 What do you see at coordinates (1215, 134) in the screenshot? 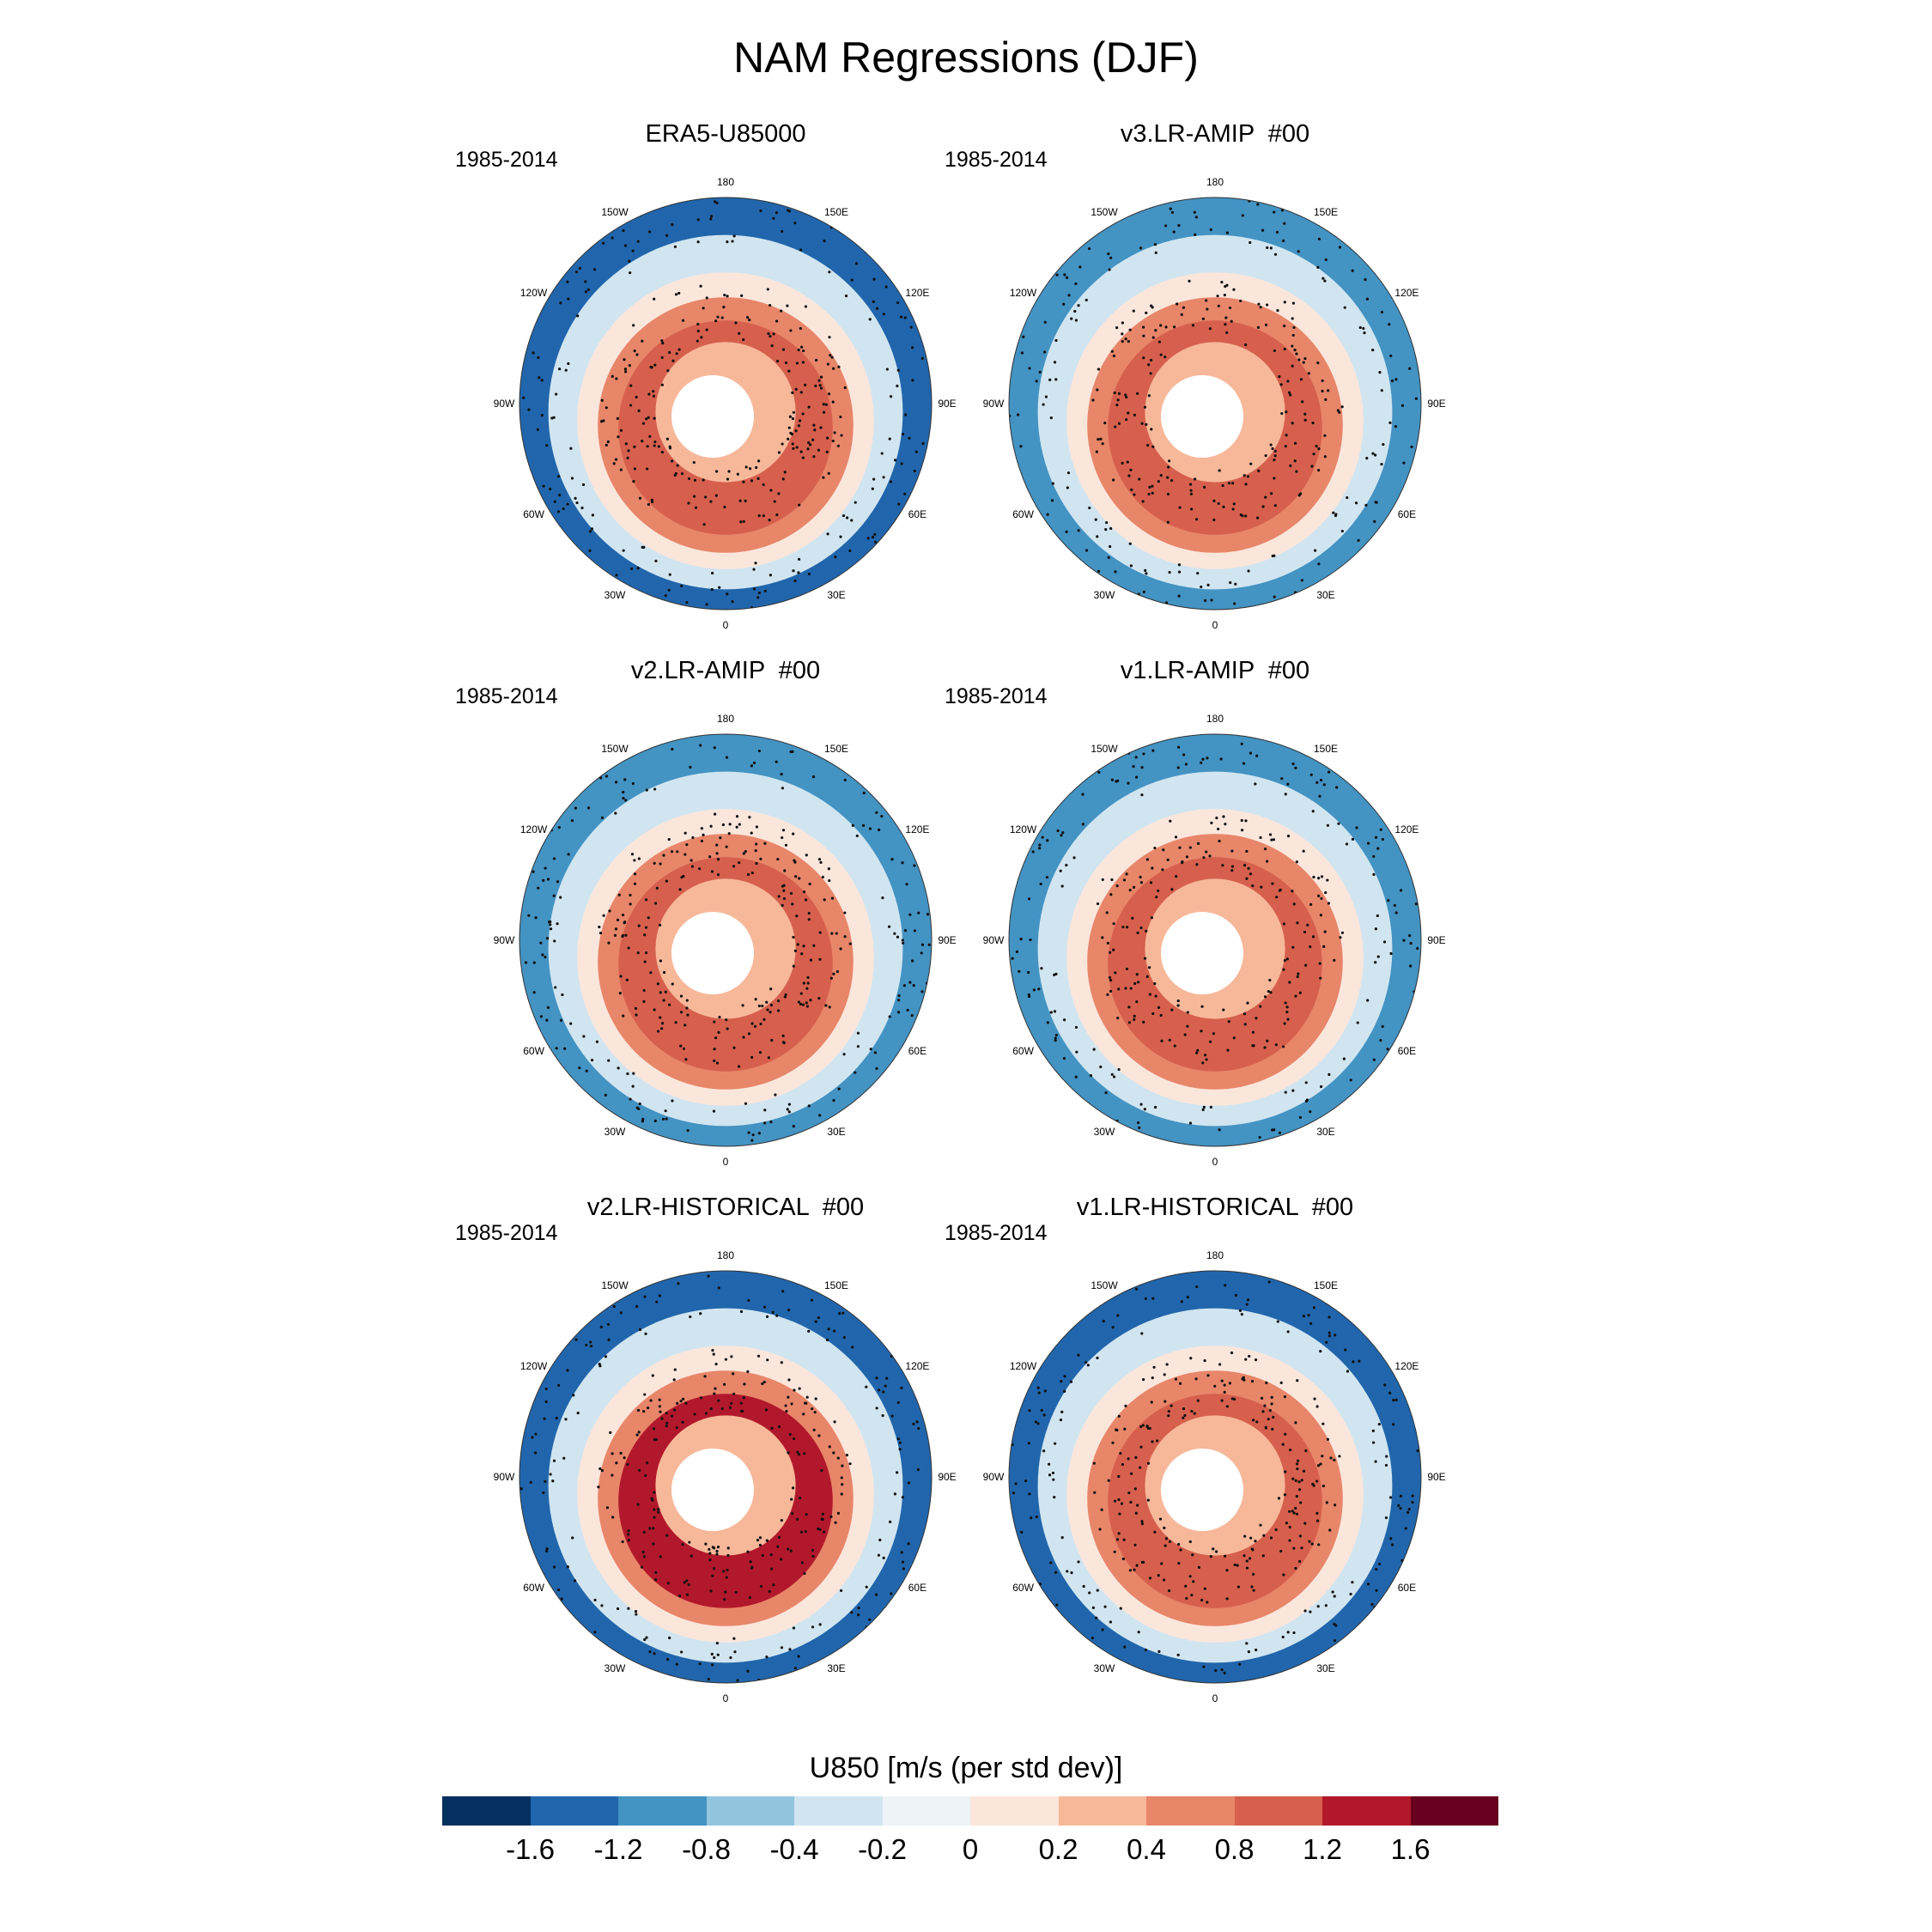
I see `panel-title: v3.LR-AMIP #00` at bounding box center [1215, 134].